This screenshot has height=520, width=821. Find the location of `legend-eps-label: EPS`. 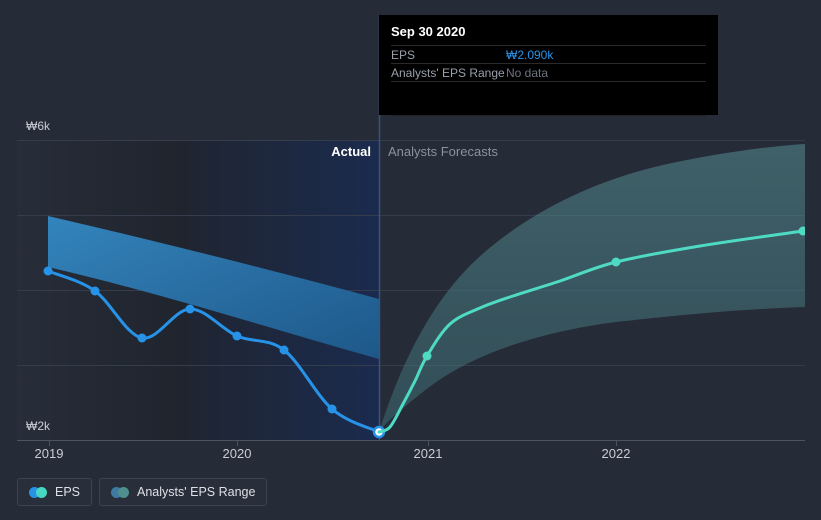

legend-eps-label: EPS is located at coordinates (68, 492).